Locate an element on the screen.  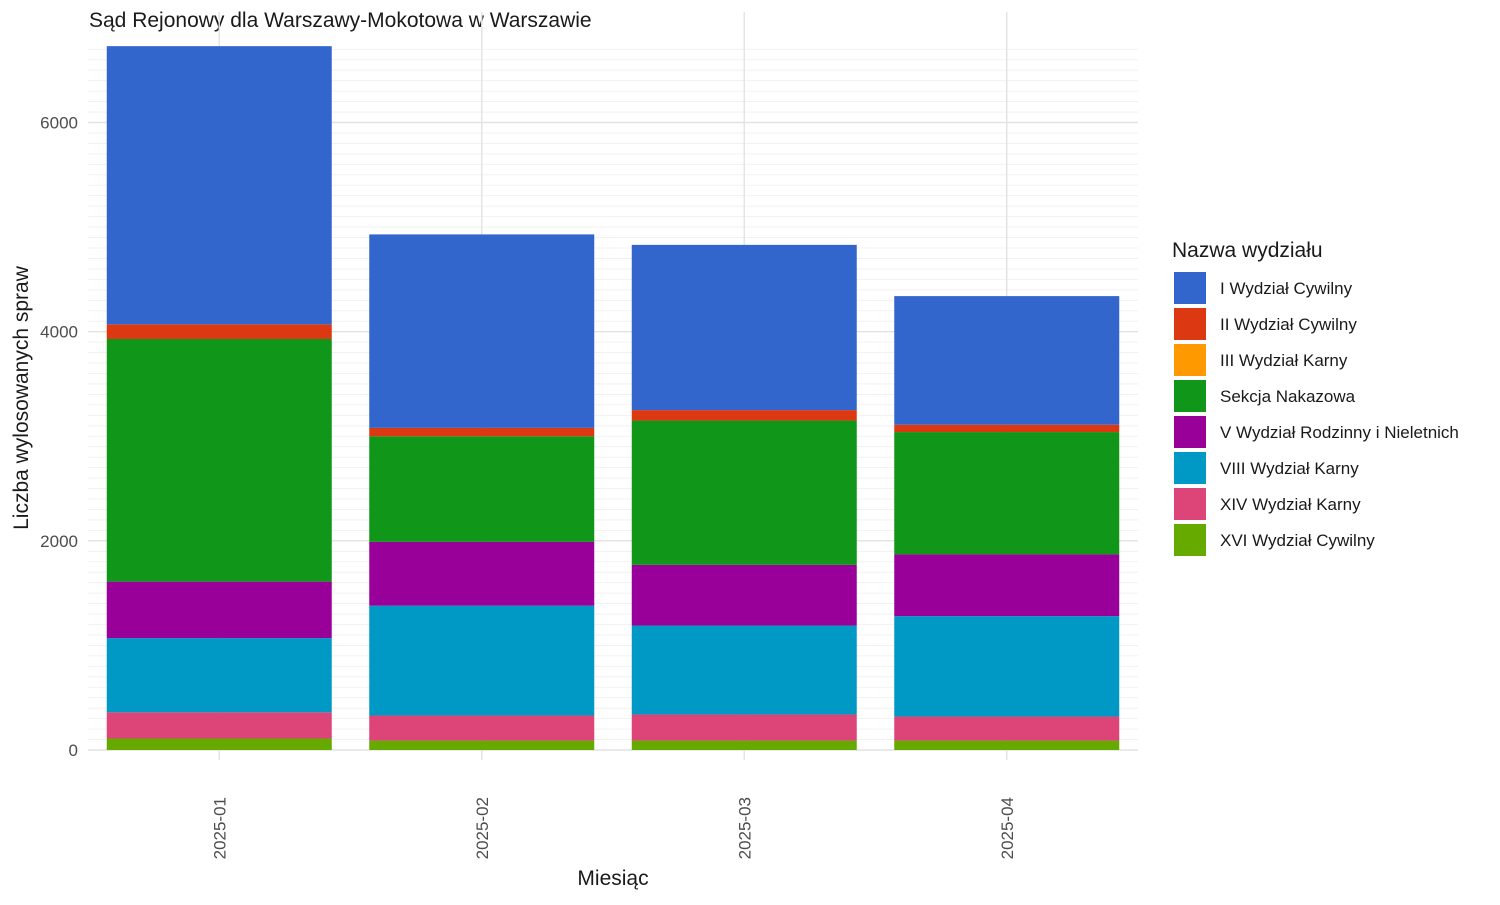
x-tick-label: 2025-03 is located at coordinates (744, 828).